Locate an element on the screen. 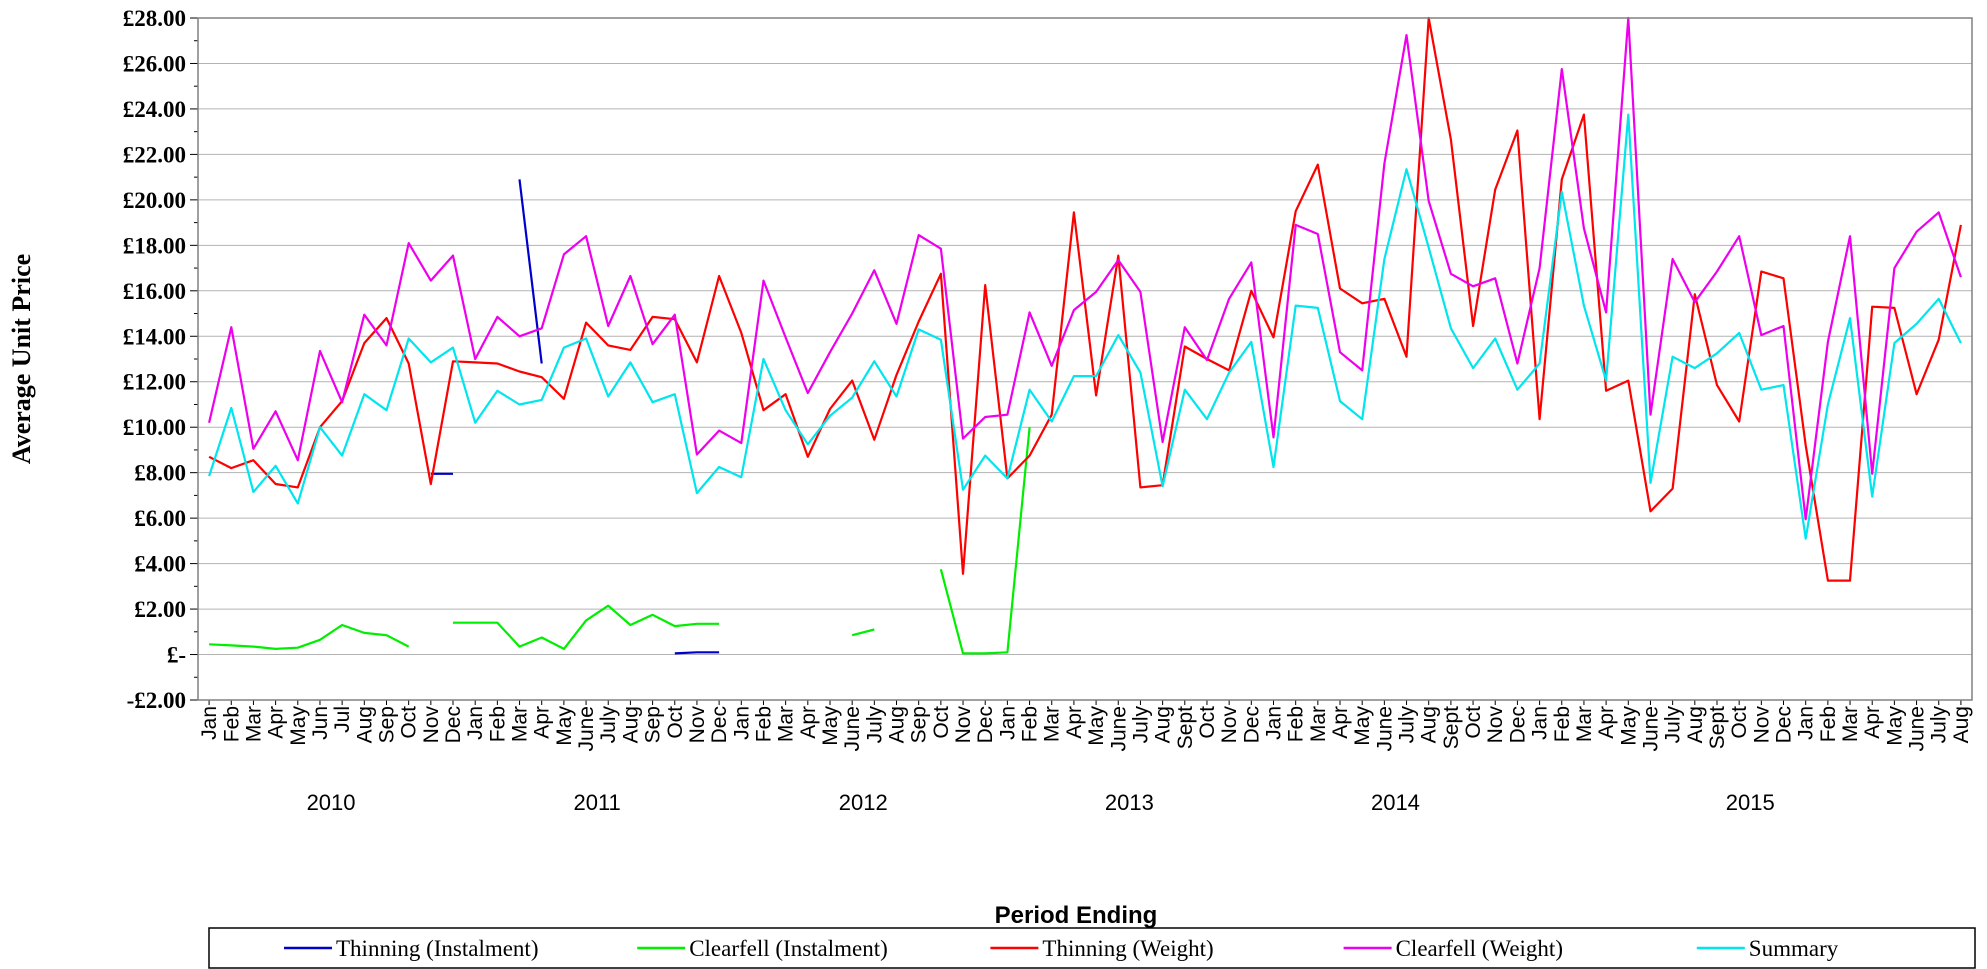 The image size is (1987, 969). year-labels: 2010 2011 2012 2013 2014 2015 is located at coordinates (1041, 802).